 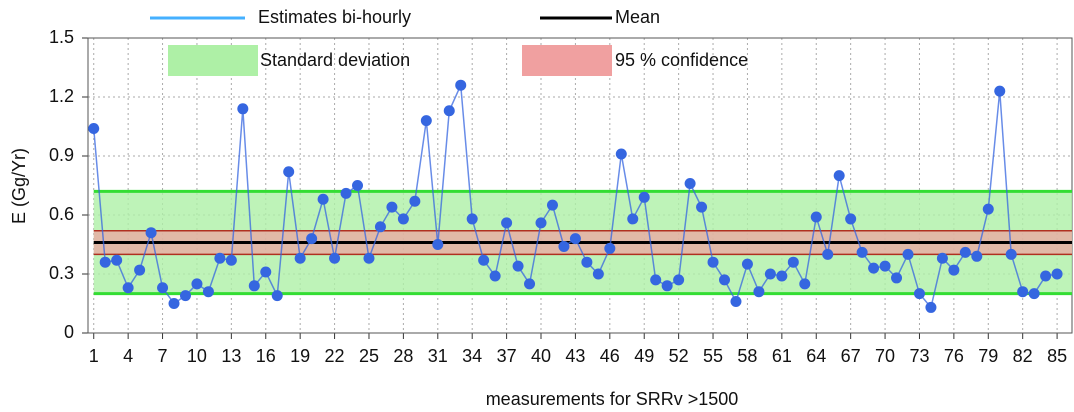 What do you see at coordinates (197, 356) in the screenshot?
I see `x-tick-label: 10` at bounding box center [197, 356].